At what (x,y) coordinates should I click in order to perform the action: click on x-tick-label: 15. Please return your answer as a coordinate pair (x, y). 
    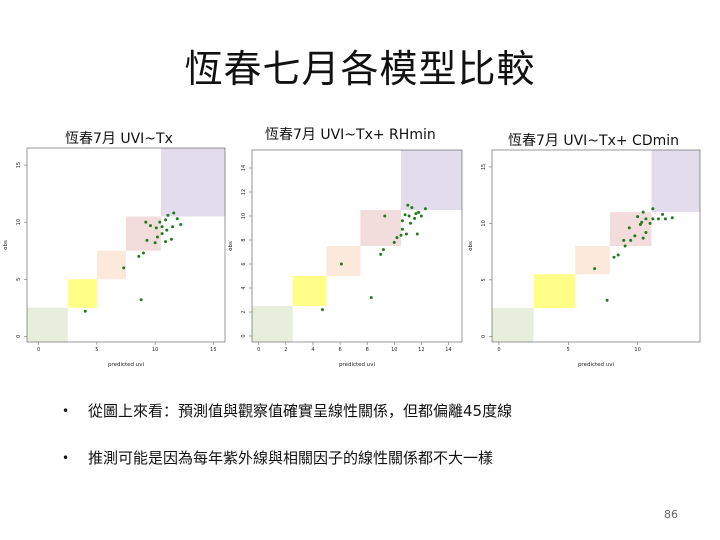
    Looking at the image, I should click on (213, 350).